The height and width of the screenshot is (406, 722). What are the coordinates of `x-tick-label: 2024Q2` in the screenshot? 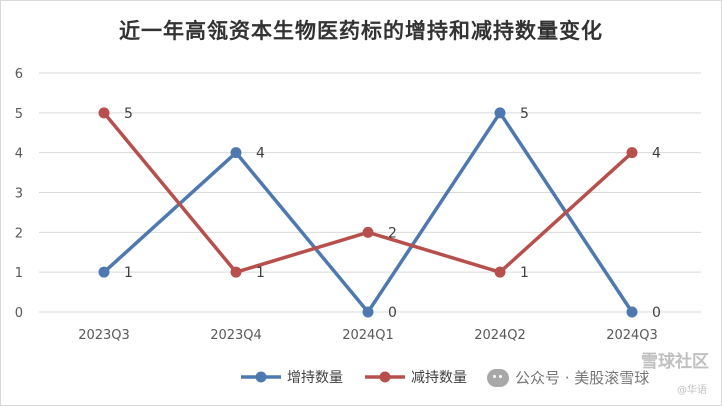 It's located at (500, 335).